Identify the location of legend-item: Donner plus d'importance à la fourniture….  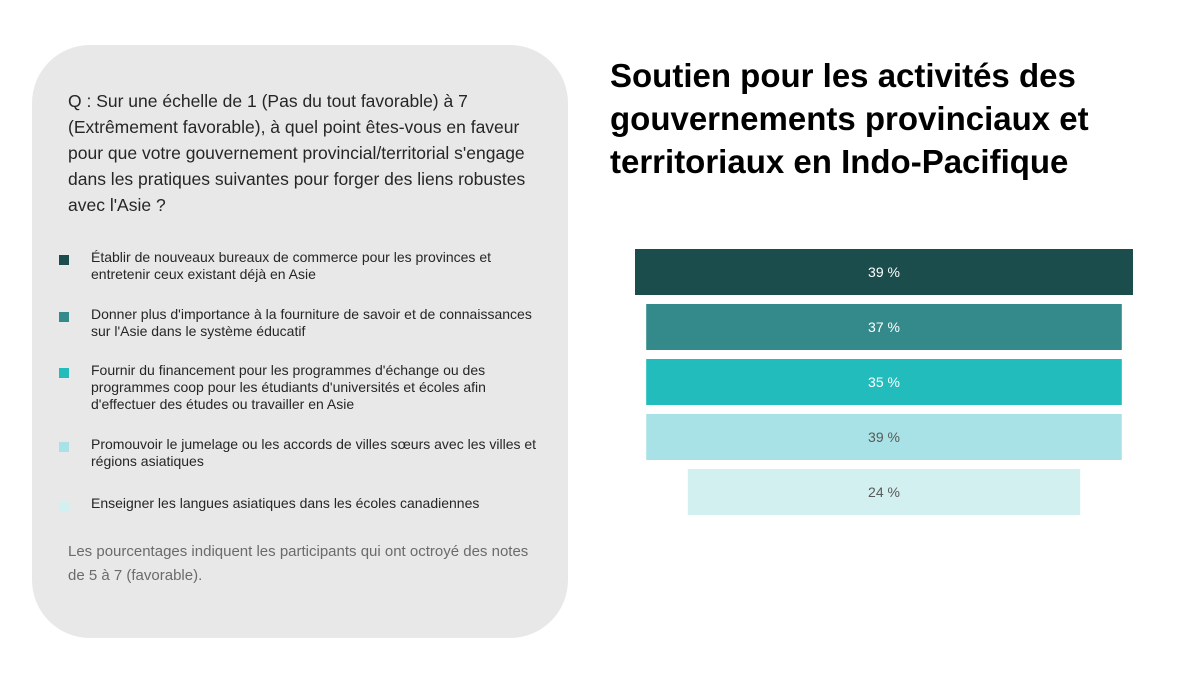
(299, 323).